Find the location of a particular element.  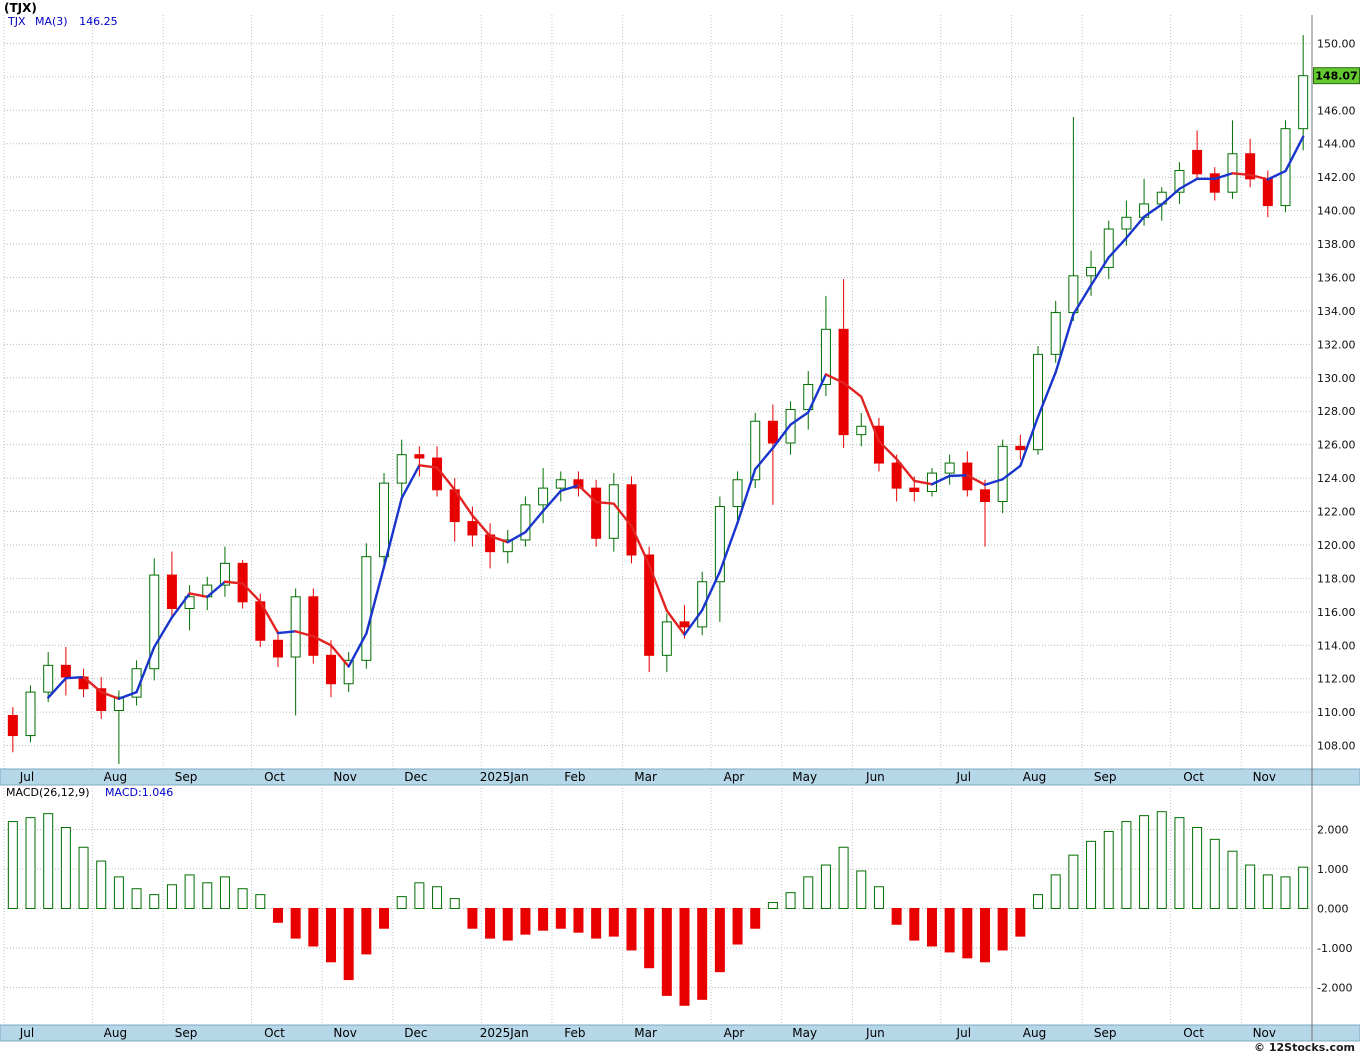

price-tick-label: 134.00 is located at coordinates (1336, 311).